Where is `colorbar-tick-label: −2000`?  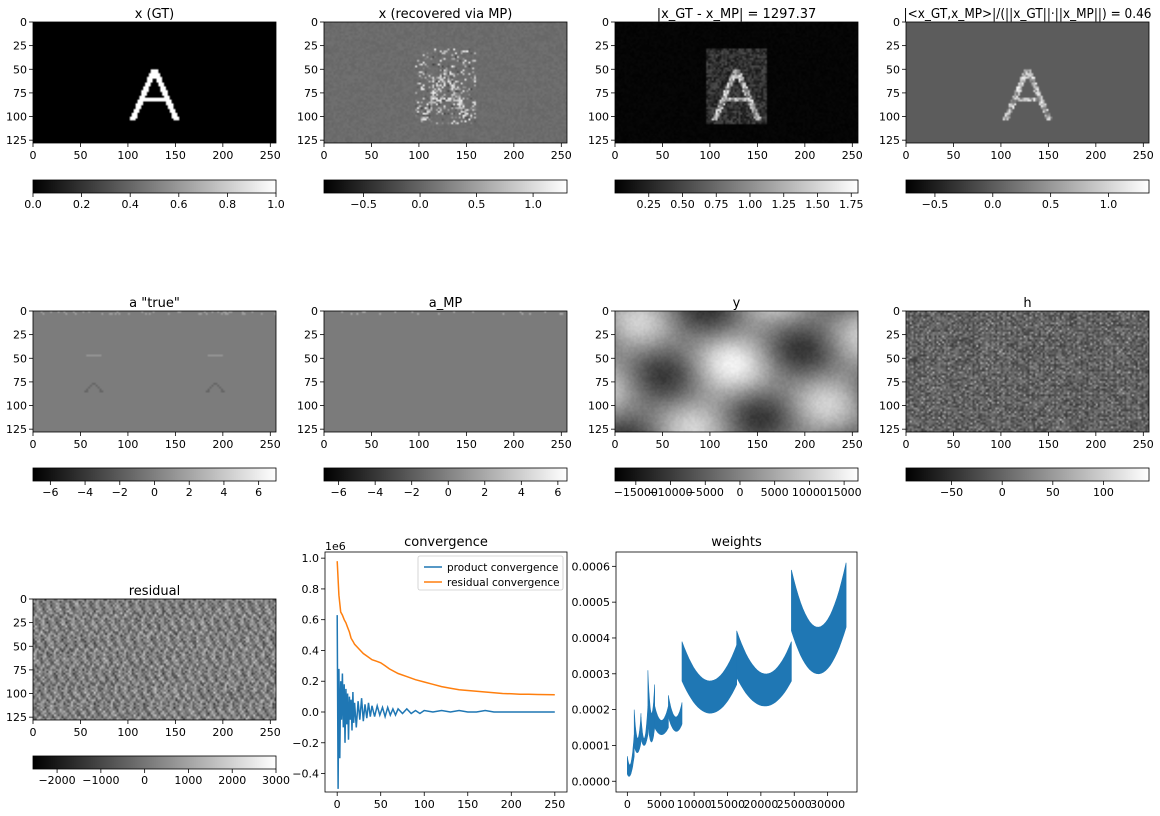
colorbar-tick-label: −2000 is located at coordinates (56, 780).